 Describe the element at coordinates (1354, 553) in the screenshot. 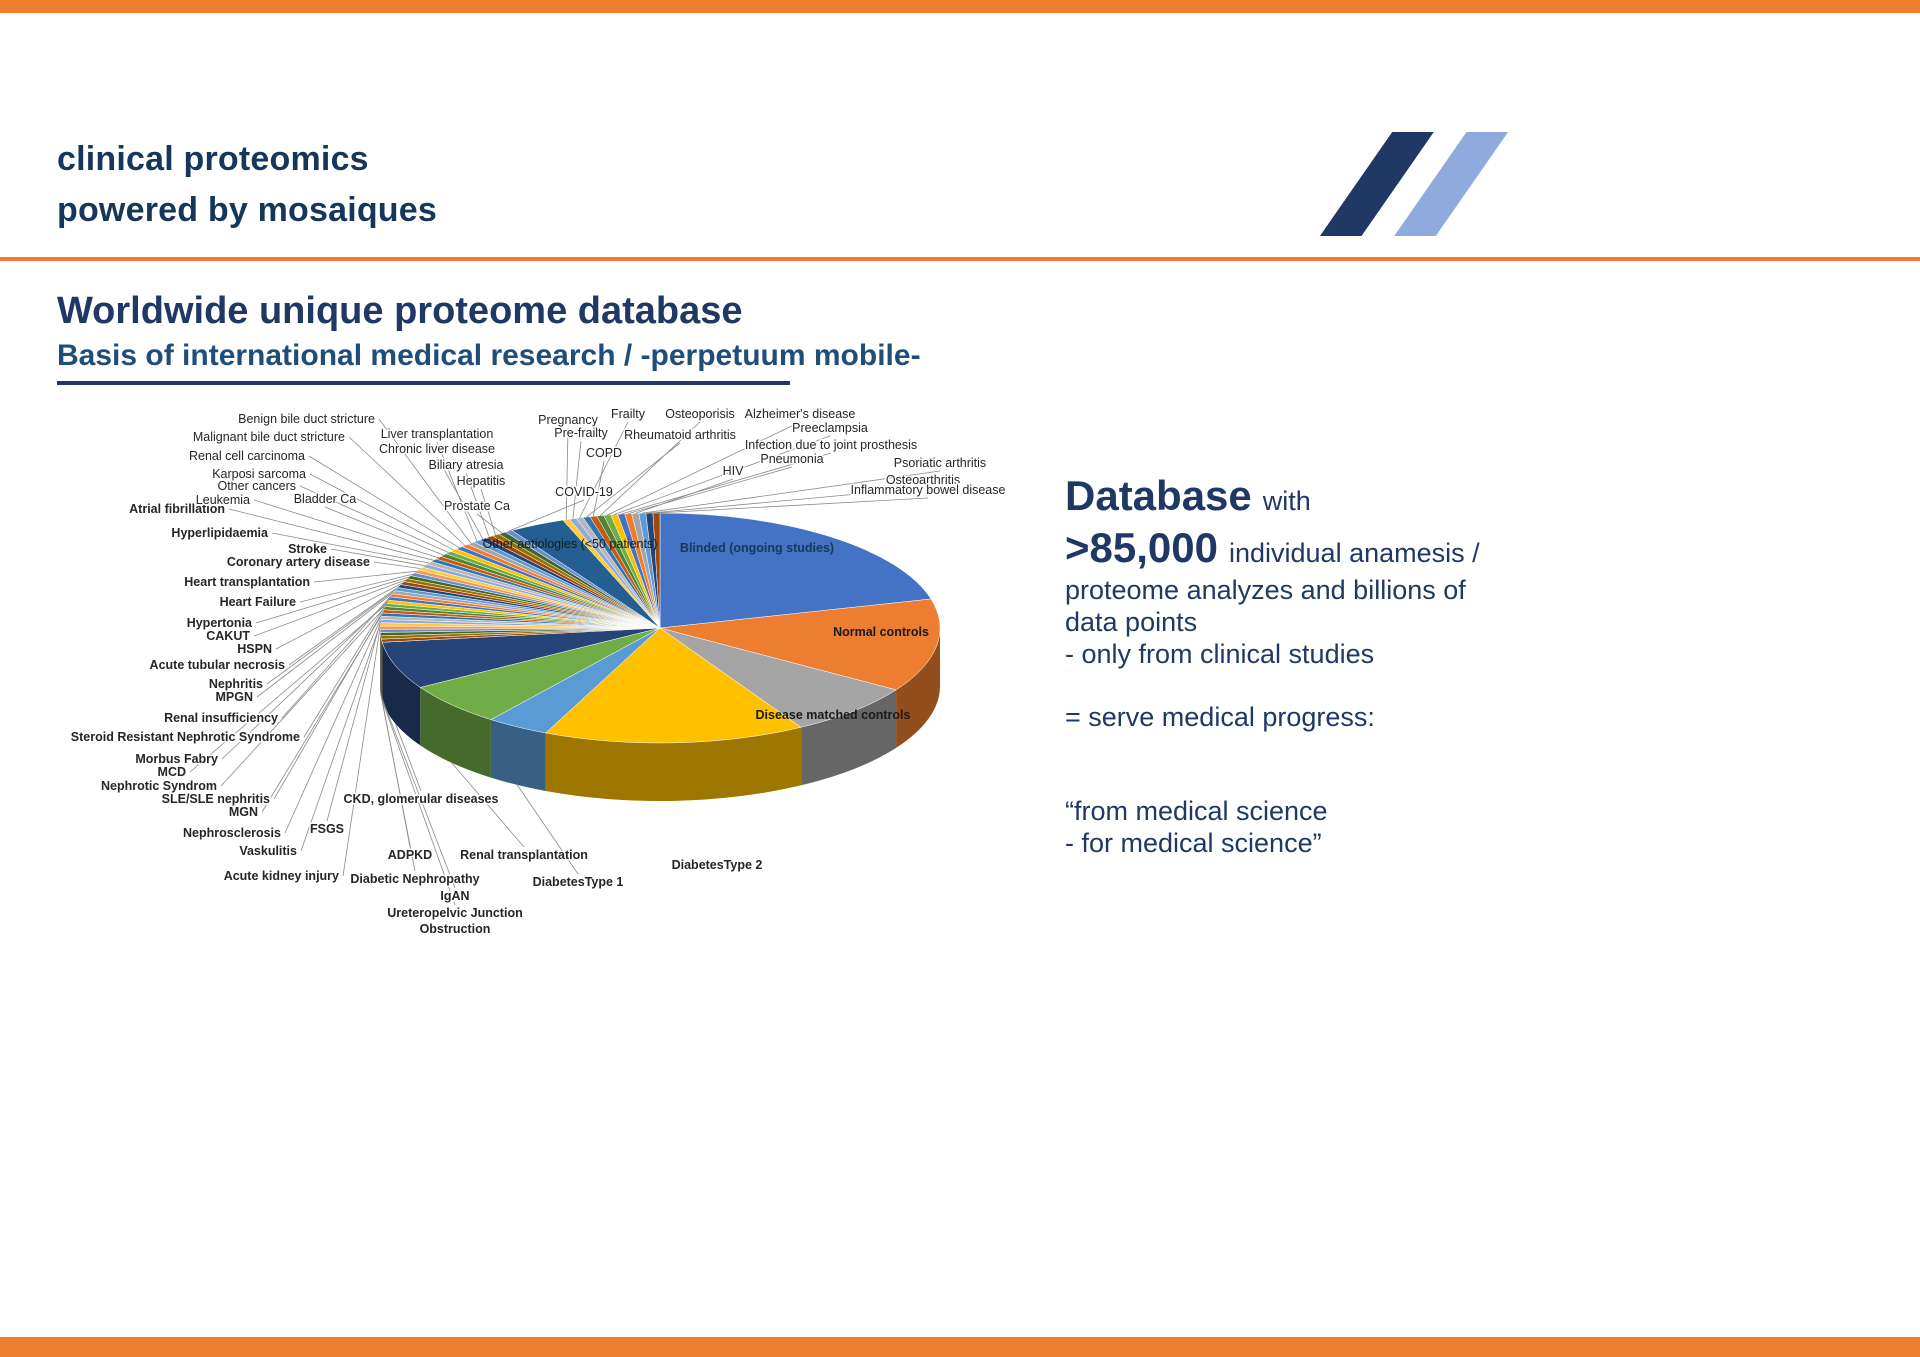

I see `count-rest: individual anamesis /` at that location.